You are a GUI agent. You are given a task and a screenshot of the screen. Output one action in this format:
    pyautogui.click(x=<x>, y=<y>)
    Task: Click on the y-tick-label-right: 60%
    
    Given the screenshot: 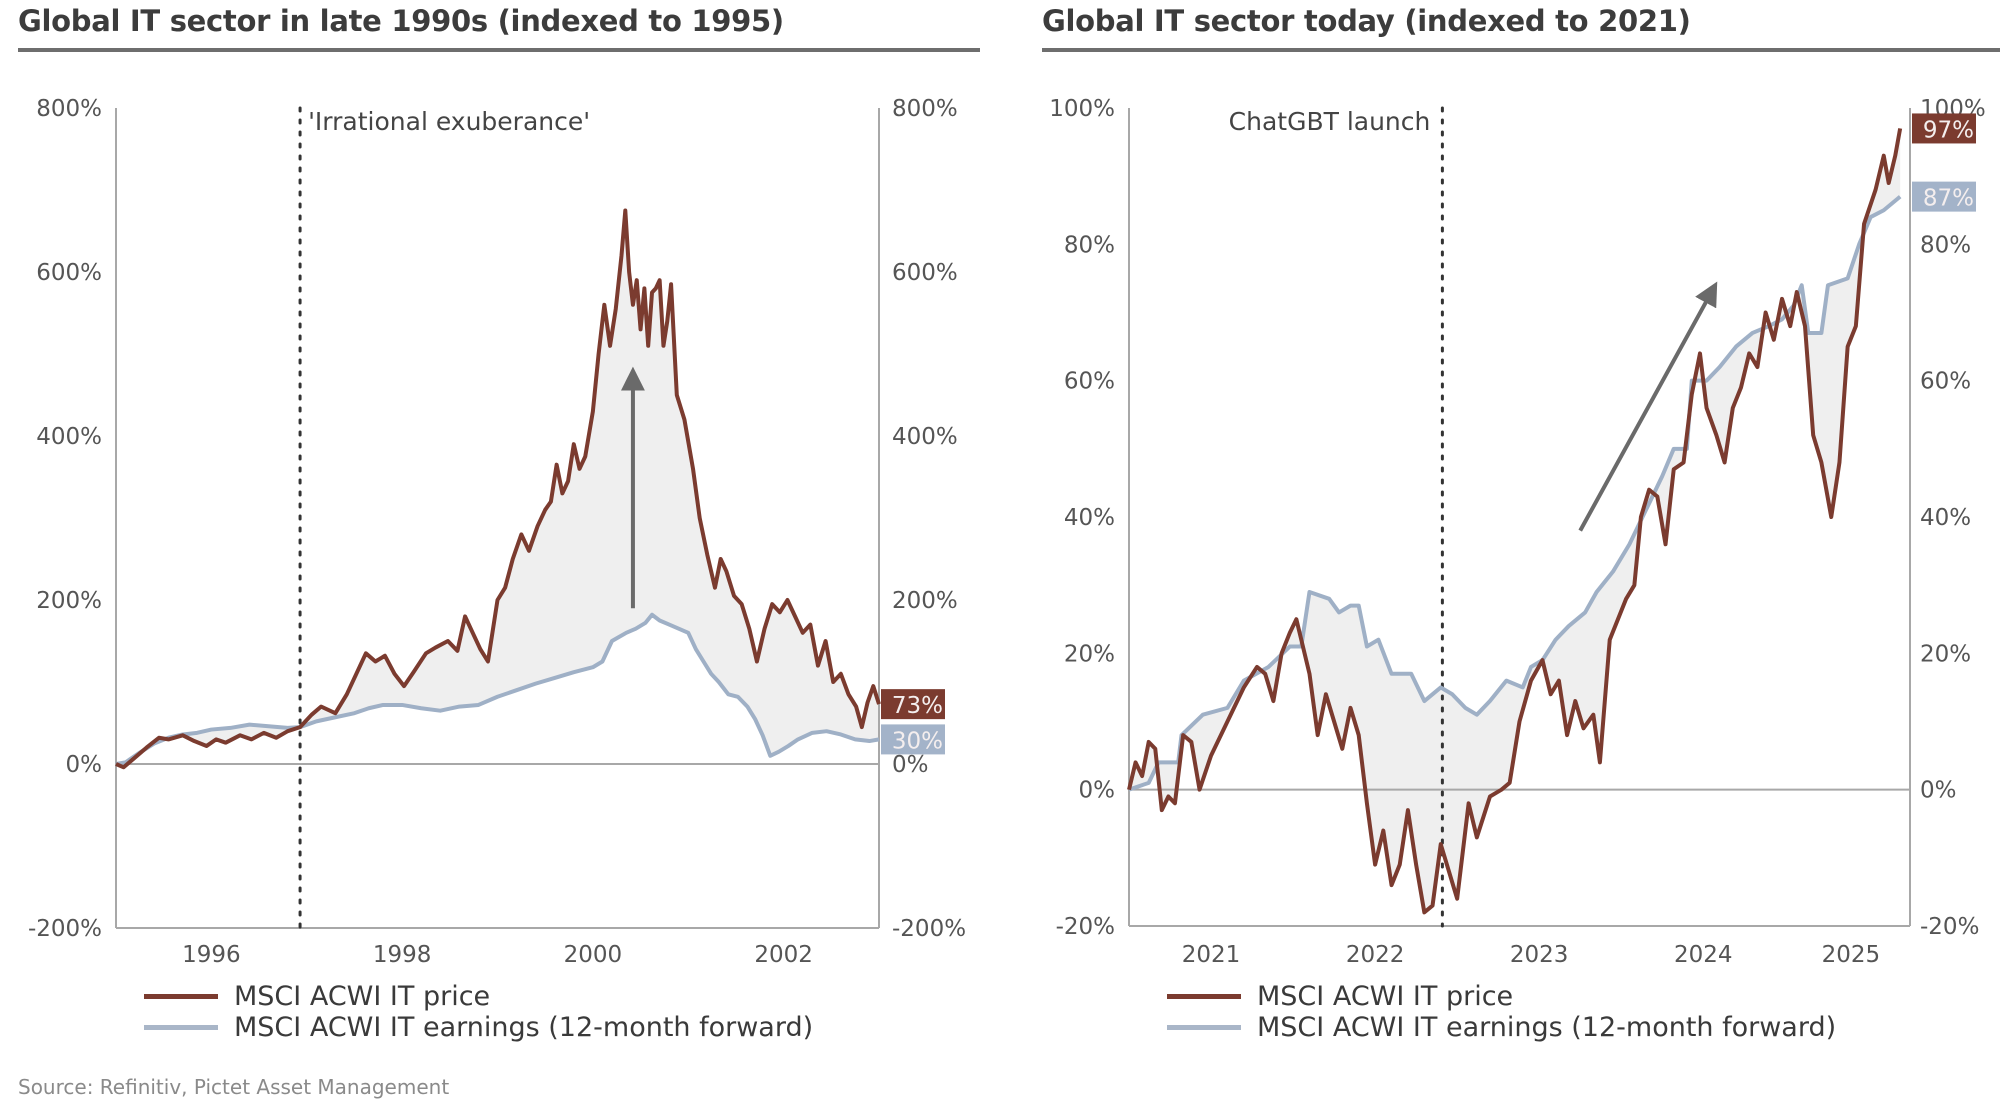 What is the action you would take?
    pyautogui.click(x=1945, y=382)
    